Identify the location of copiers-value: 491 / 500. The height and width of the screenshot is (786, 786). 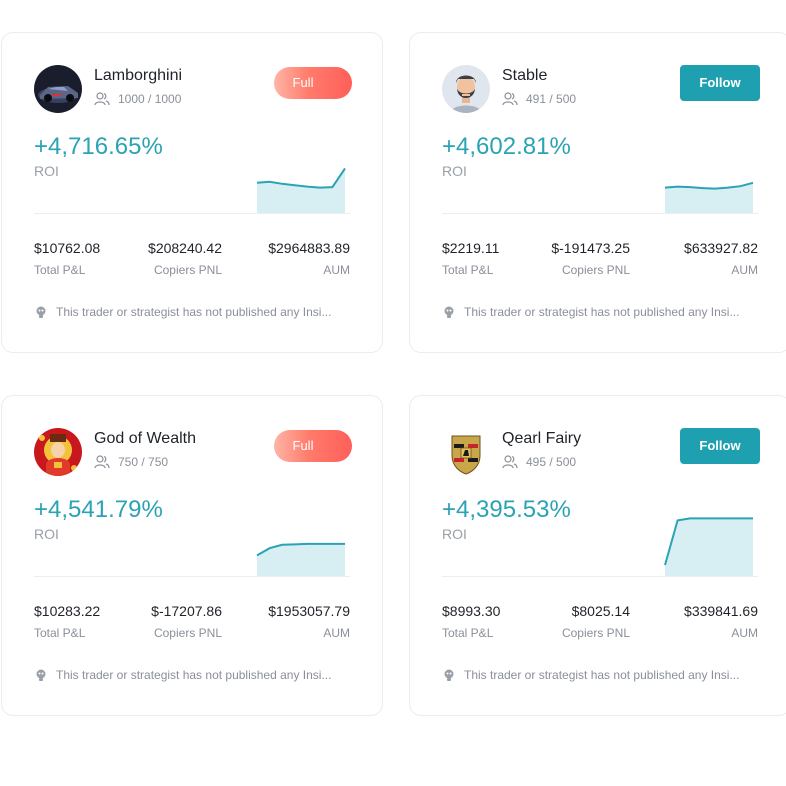
(551, 99).